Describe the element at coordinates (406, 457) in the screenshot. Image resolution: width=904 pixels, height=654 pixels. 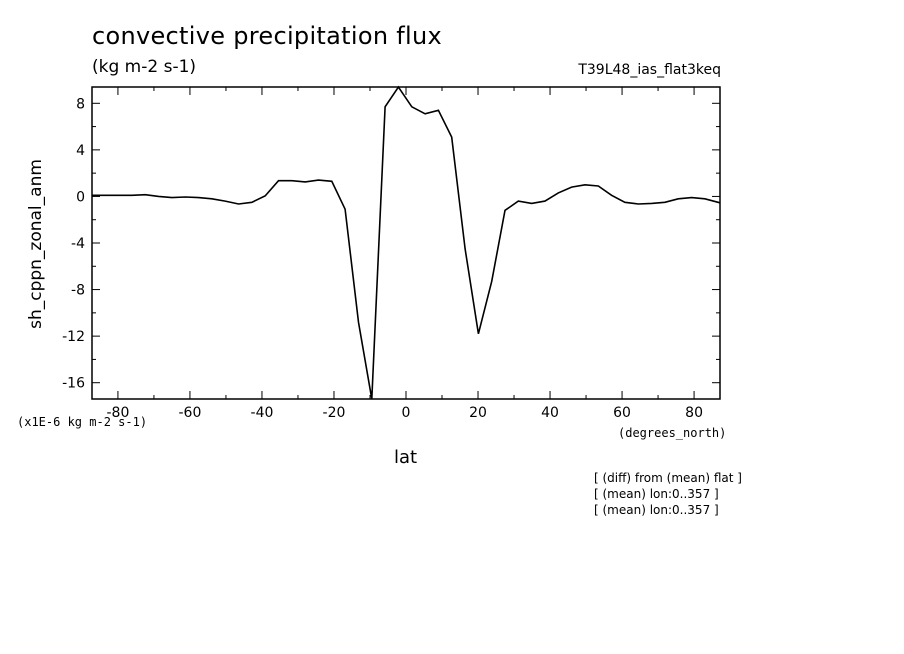
I see `x-axis-label: lat` at that location.